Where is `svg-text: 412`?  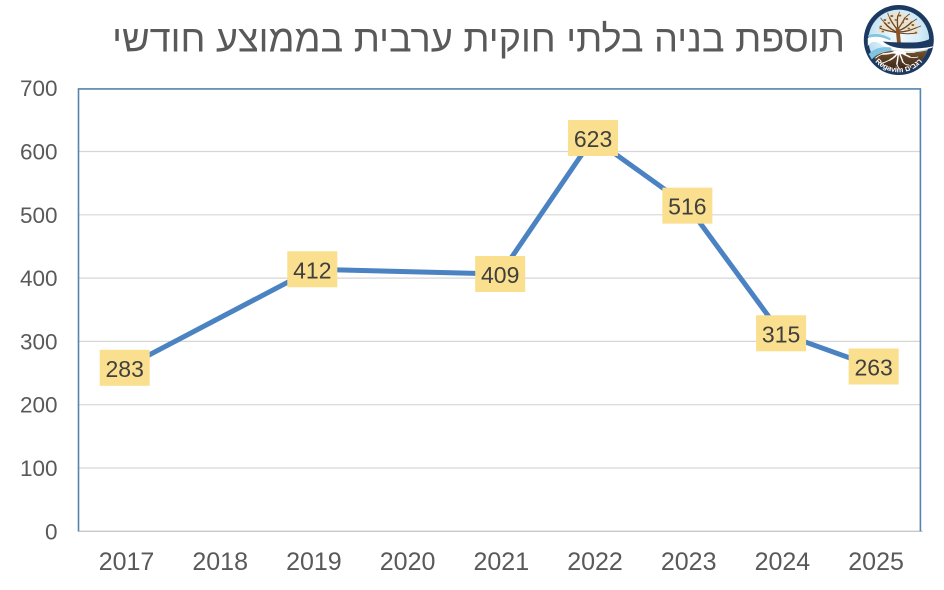 svg-text: 412 is located at coordinates (312, 270).